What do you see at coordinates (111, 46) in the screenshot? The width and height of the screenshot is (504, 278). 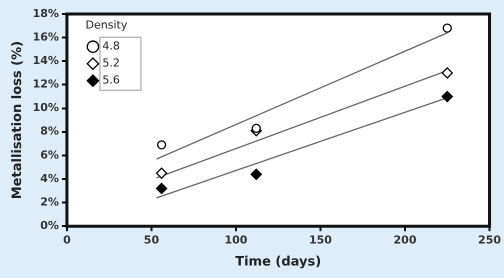 I see `legend-label: 4.8` at bounding box center [111, 46].